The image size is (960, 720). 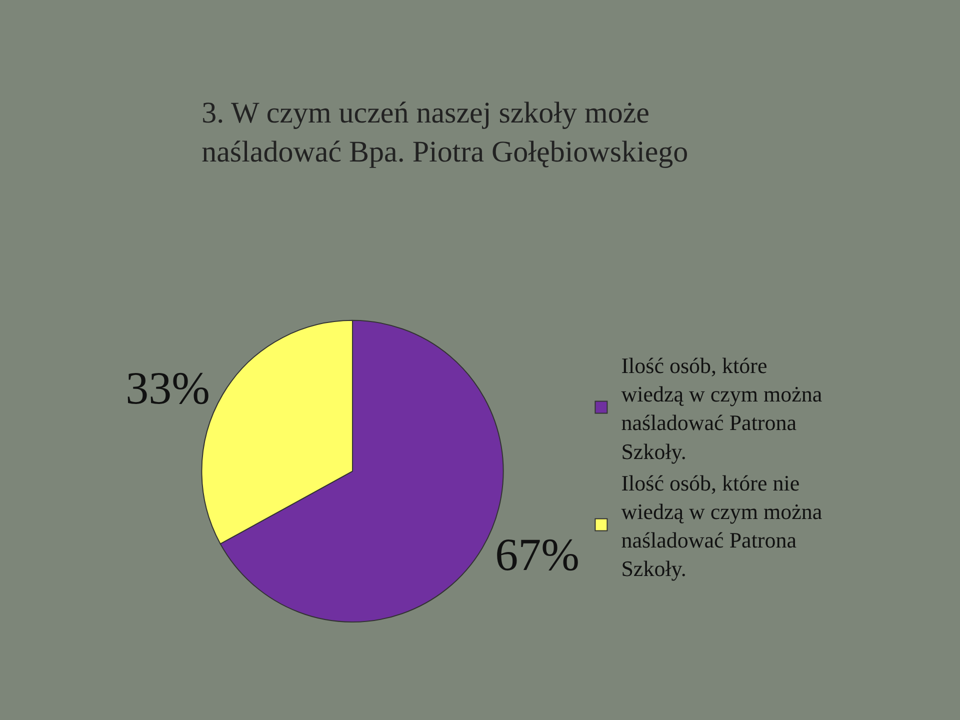 I want to click on legend-label: Ilość osób, które wiedzą w czym można naśladować Patrona Szkoły., so click(x=721, y=408).